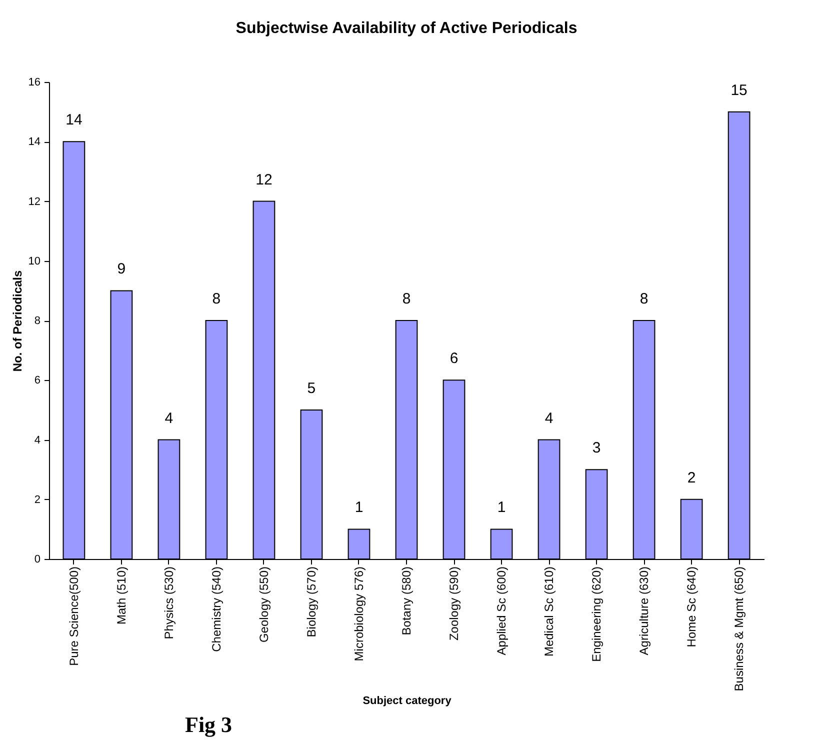  What do you see at coordinates (169, 603) in the screenshot?
I see `x-tick-label: Physics (530)` at bounding box center [169, 603].